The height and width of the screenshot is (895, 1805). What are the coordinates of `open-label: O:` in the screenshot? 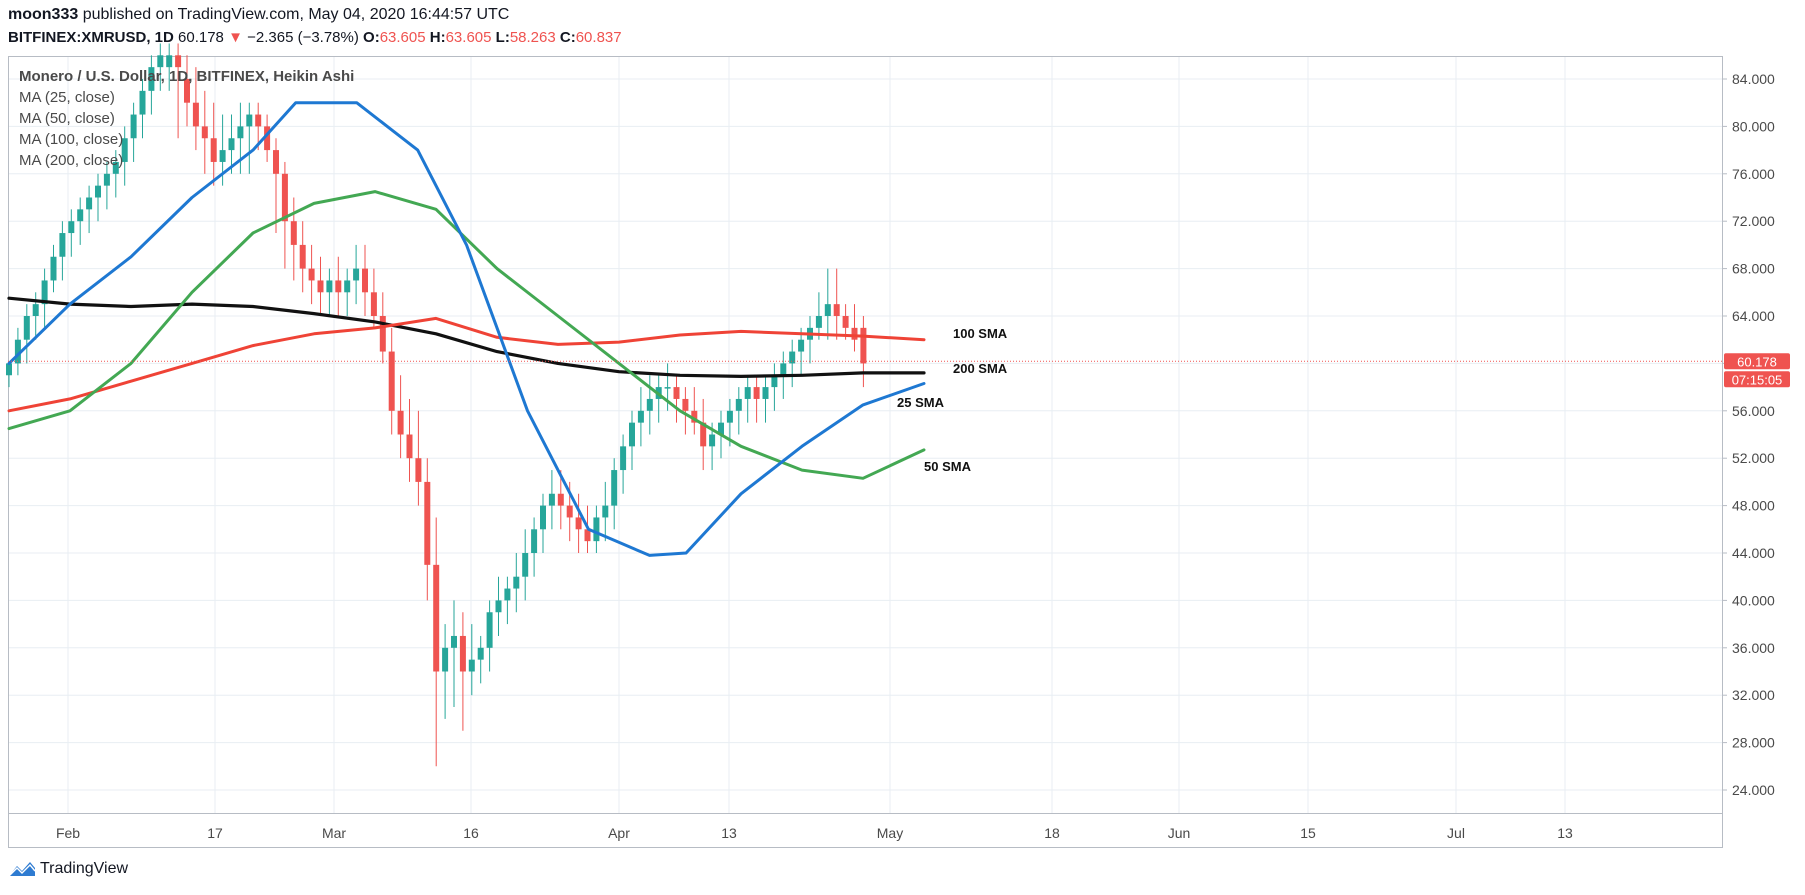 It's located at (371, 37).